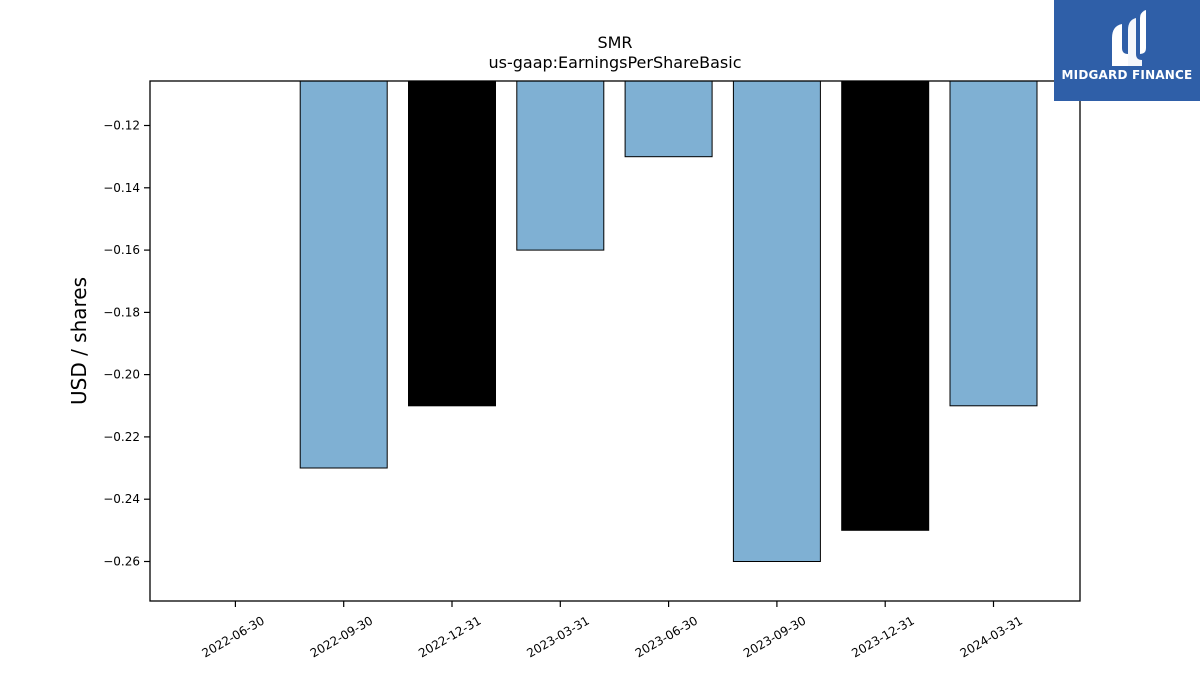 Image resolution: width=1200 pixels, height=675 pixels. I want to click on y-tick-label: −0.22, so click(121, 437).